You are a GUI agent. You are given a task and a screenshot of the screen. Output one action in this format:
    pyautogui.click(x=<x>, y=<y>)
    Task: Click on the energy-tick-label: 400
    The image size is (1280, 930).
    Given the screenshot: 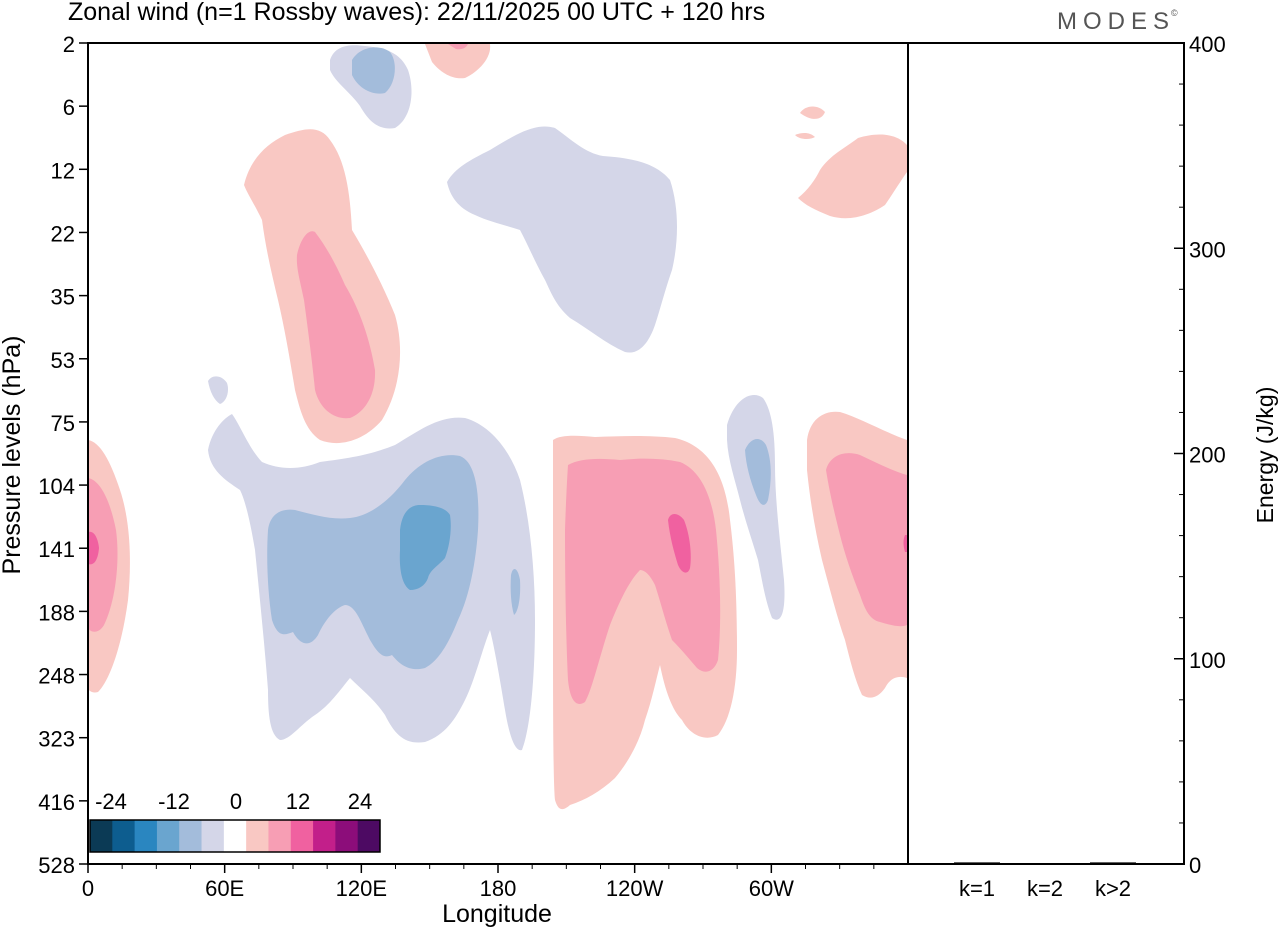 What is the action you would take?
    pyautogui.click(x=1207, y=44)
    